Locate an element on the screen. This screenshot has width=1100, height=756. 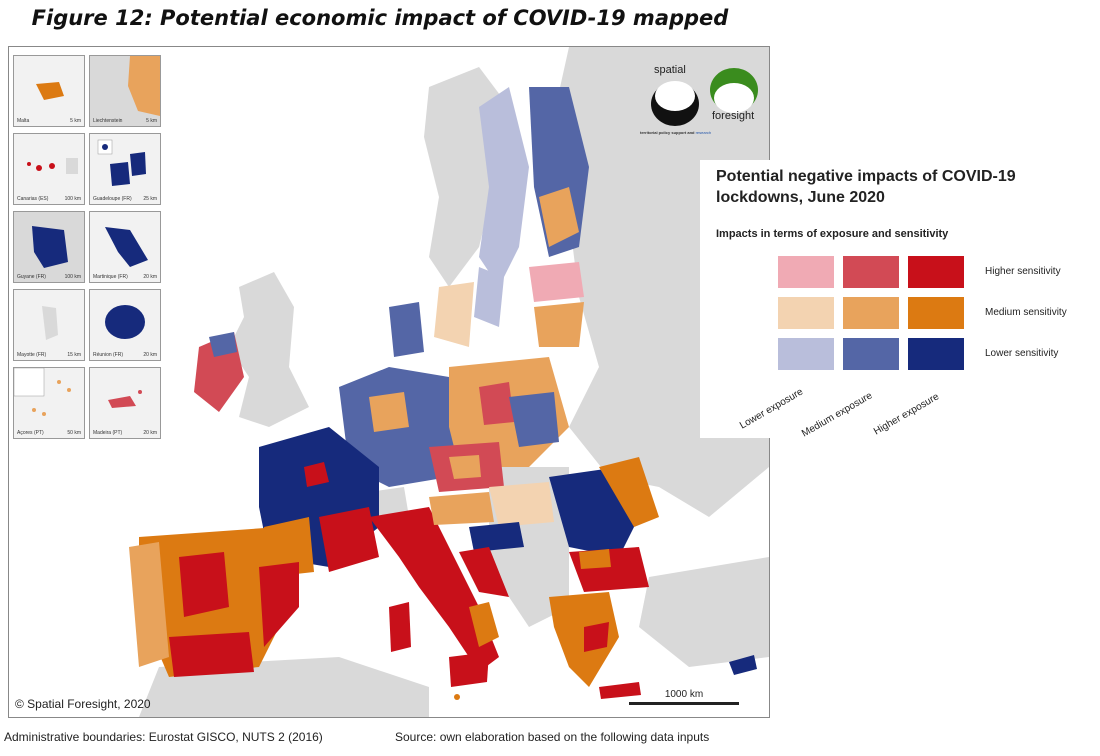
legend-col-medium-exposure: Medium exposure is located at coordinates (837, 415).